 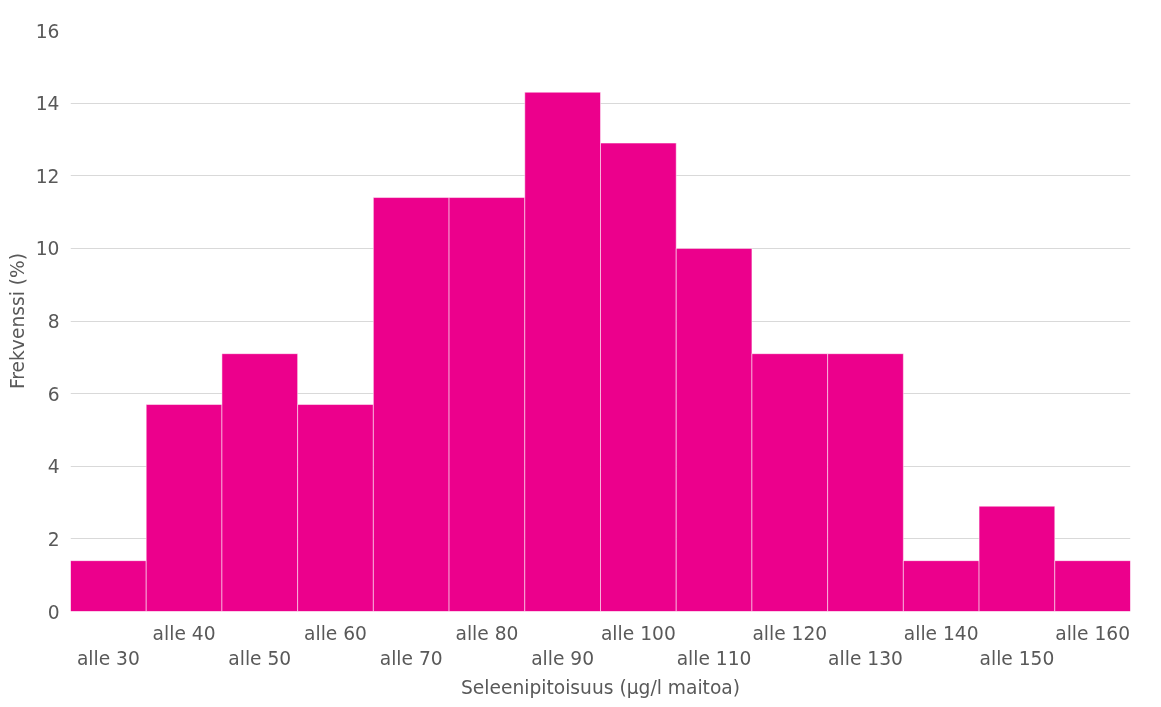 I want to click on y-tick-label: 2, so click(x=53, y=539).